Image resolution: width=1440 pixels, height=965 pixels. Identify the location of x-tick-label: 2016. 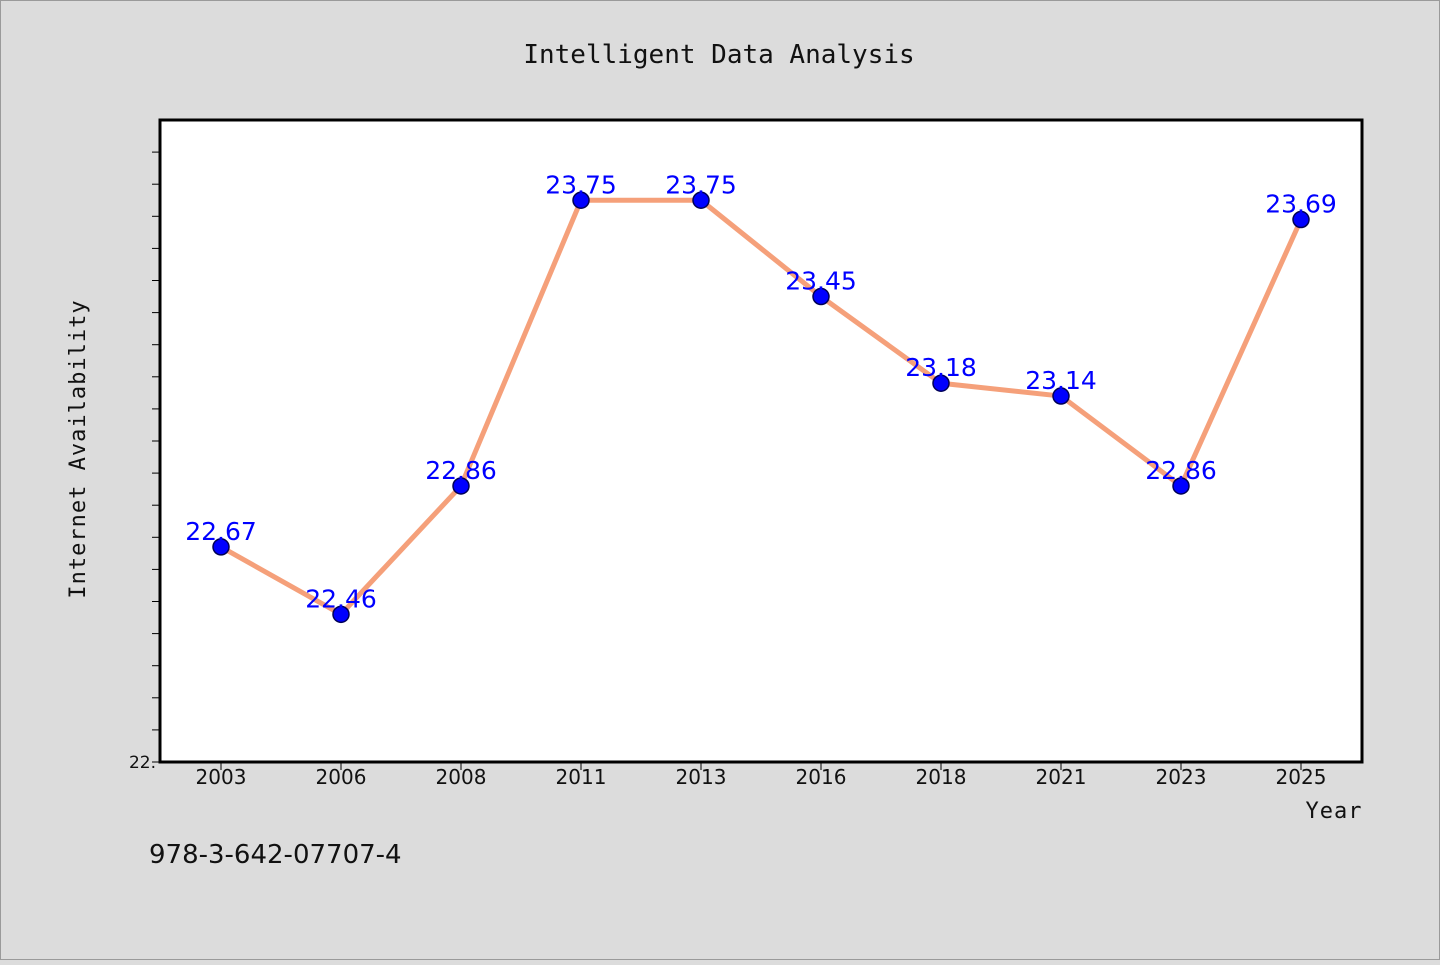
(821, 777).